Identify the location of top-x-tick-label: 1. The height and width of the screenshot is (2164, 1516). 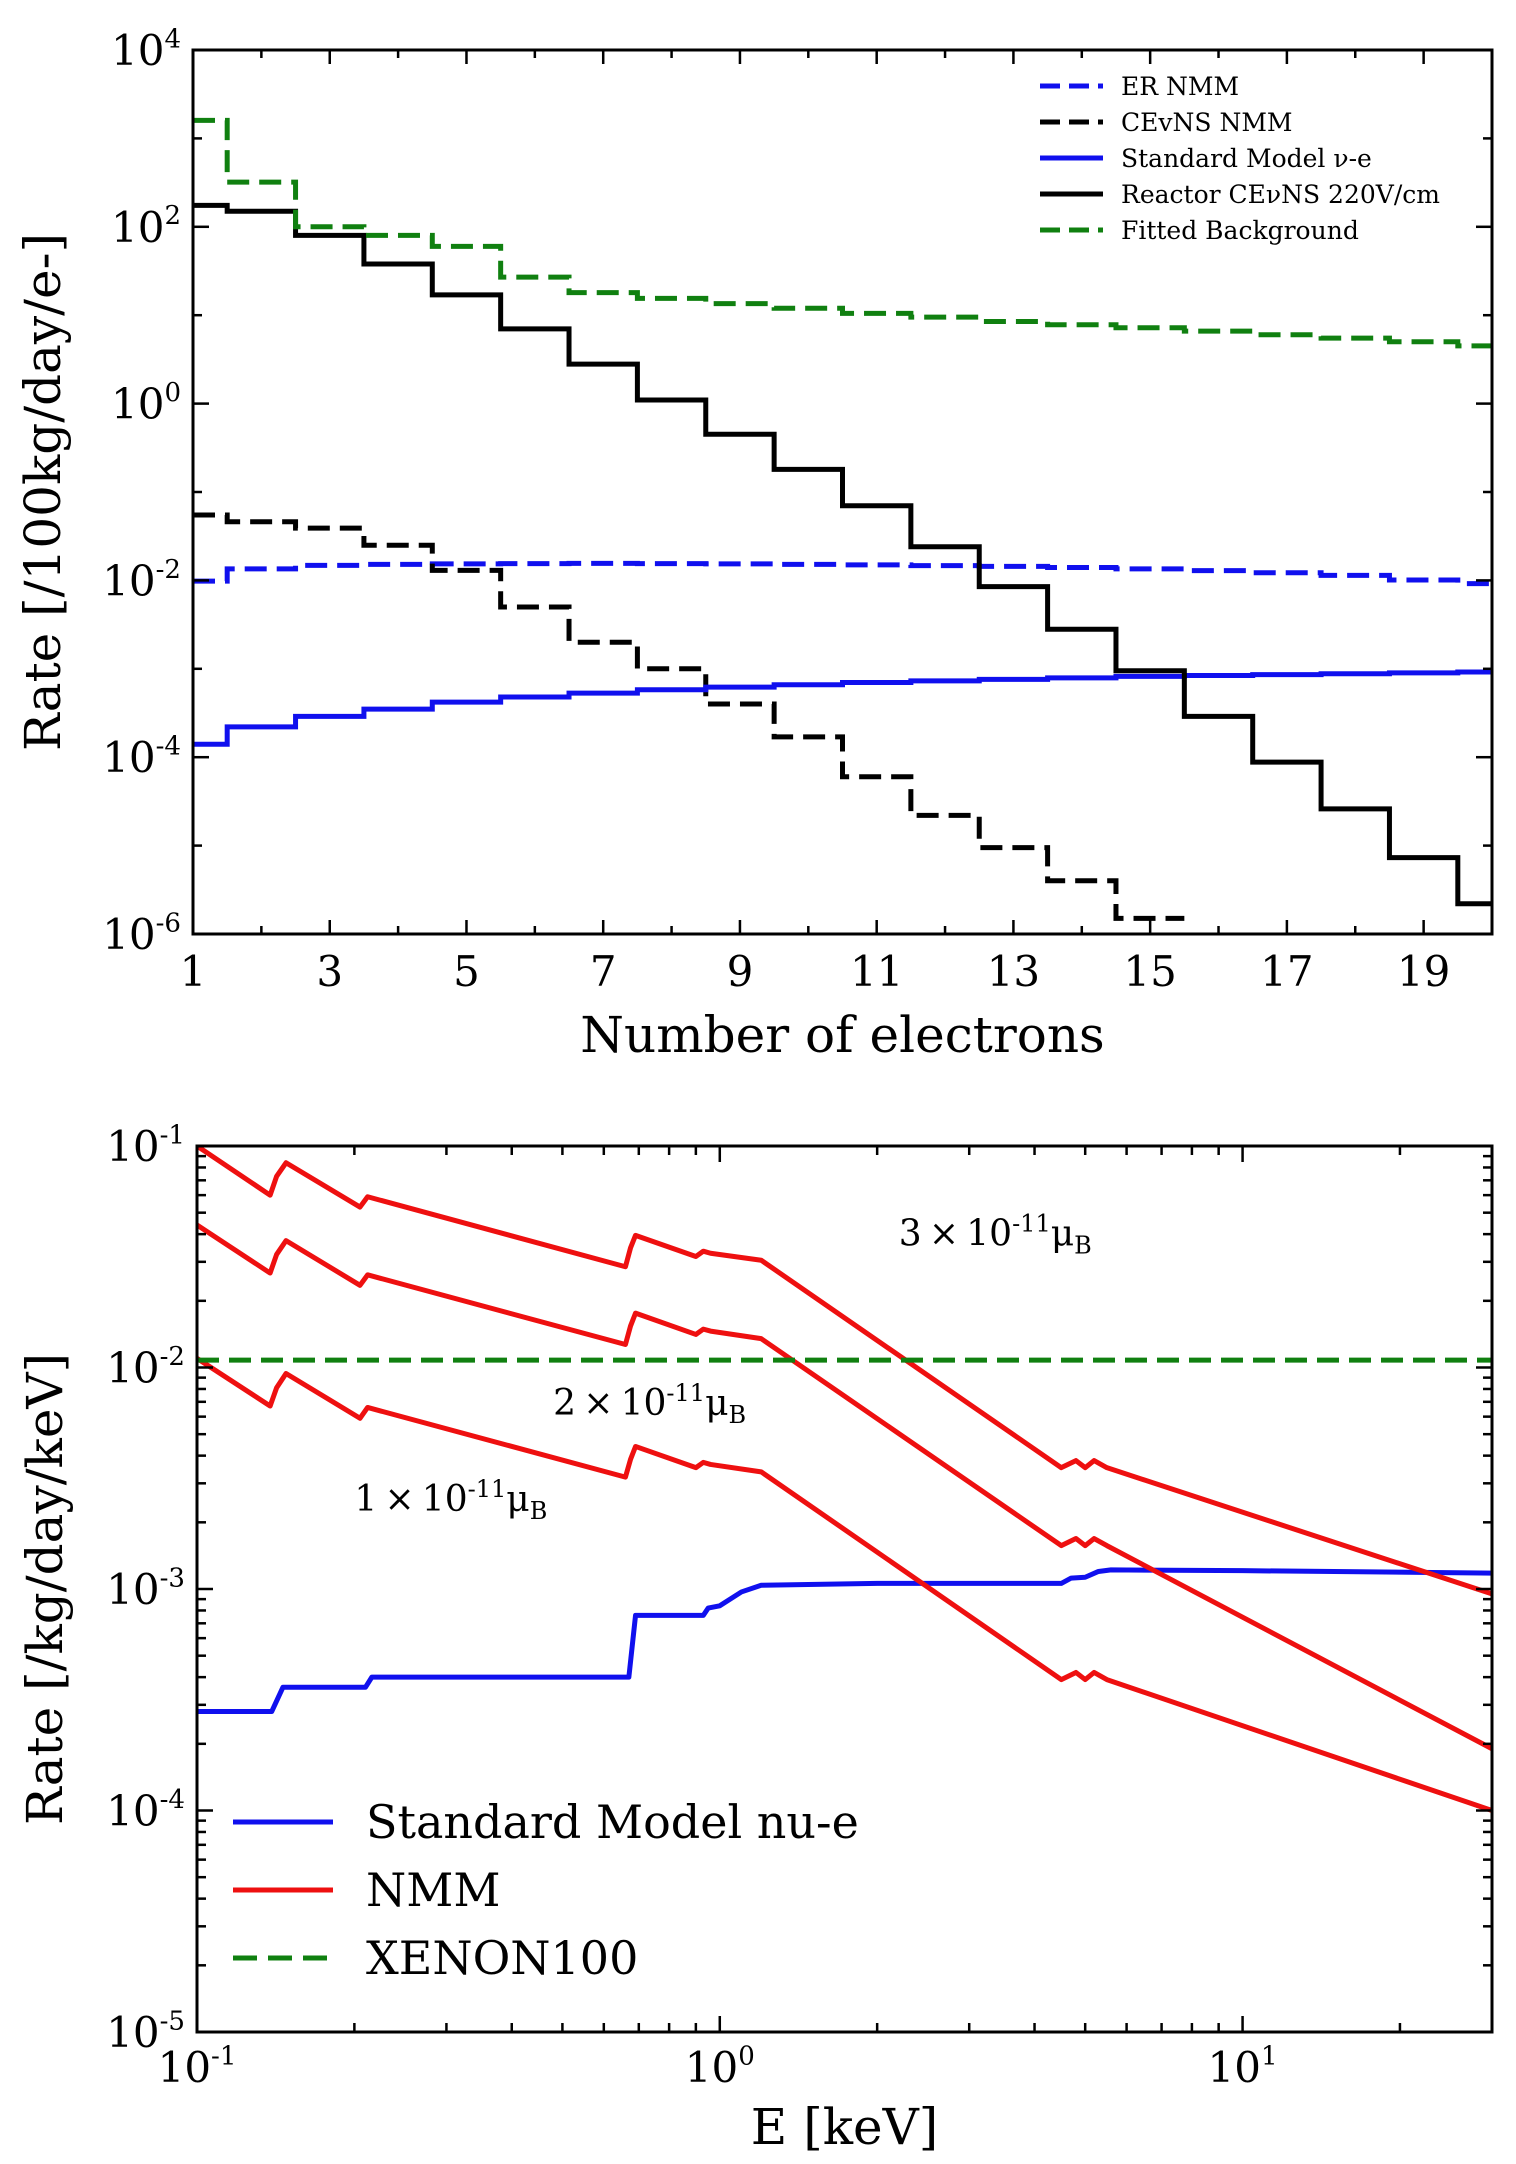
(193, 971).